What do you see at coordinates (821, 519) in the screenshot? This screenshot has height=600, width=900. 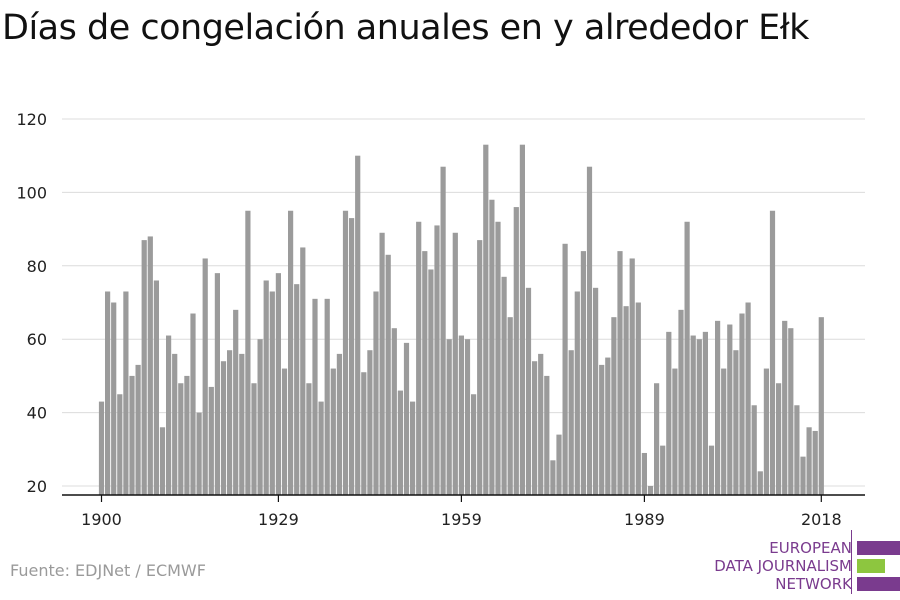 I see `x-tick-label: 2018` at bounding box center [821, 519].